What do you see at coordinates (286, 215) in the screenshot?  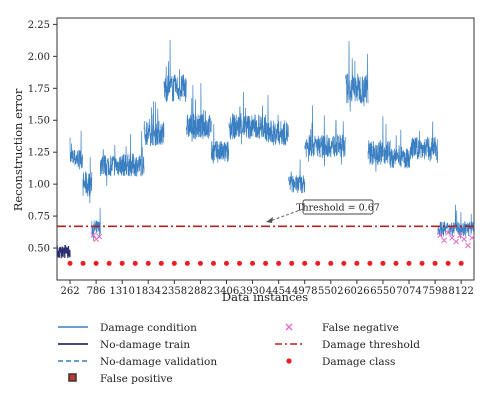 I see `threshold-annotation-arrow` at bounding box center [286, 215].